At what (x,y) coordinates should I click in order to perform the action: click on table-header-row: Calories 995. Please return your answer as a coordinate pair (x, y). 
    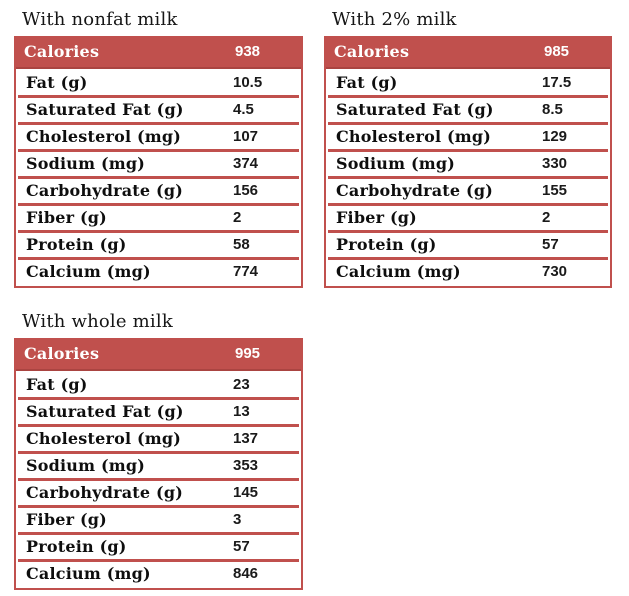
    Looking at the image, I should click on (158, 355).